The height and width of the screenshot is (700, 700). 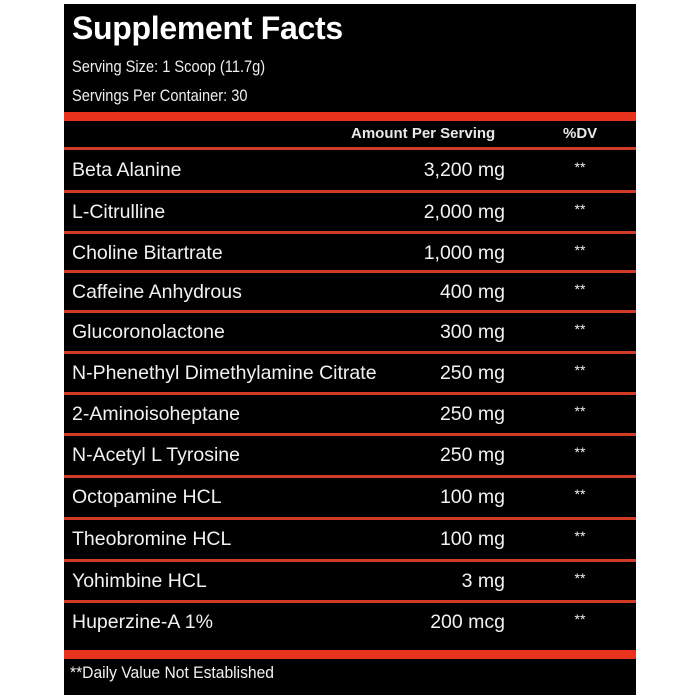 What do you see at coordinates (147, 497) in the screenshot?
I see `ingredient-name: Octopamine HCL` at bounding box center [147, 497].